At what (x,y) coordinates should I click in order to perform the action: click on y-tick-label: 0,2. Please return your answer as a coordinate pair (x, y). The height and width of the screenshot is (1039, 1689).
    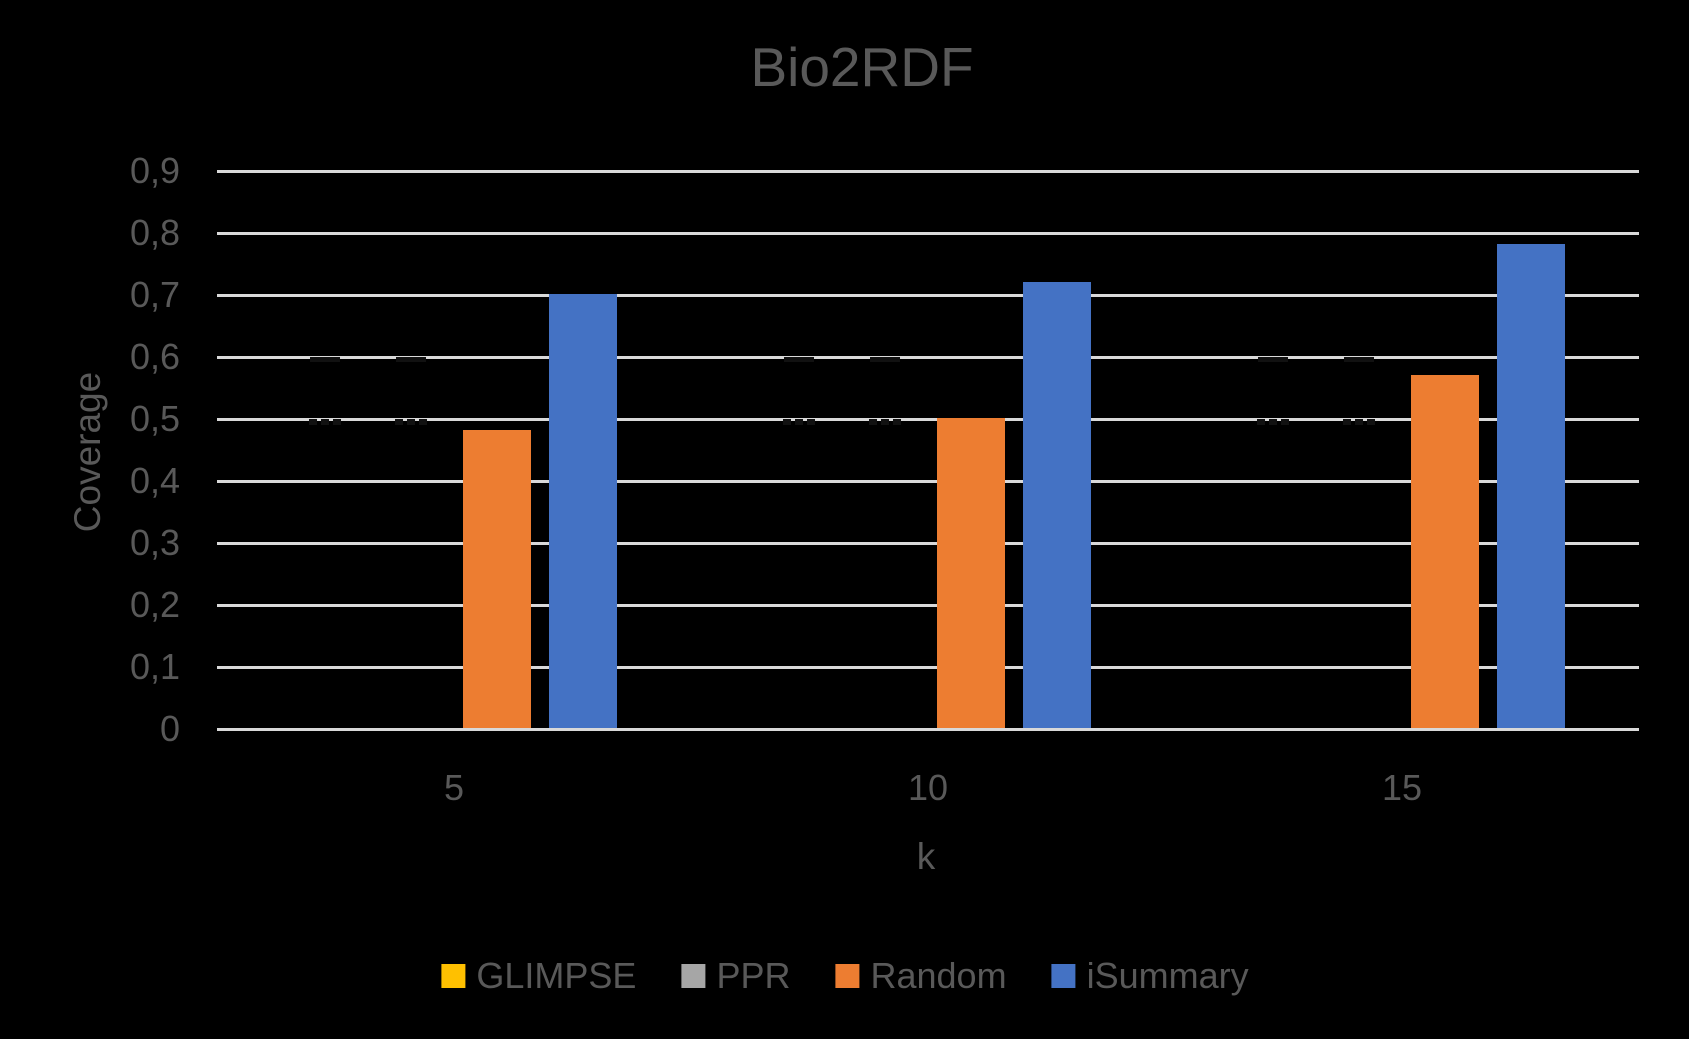
    Looking at the image, I should click on (154, 604).